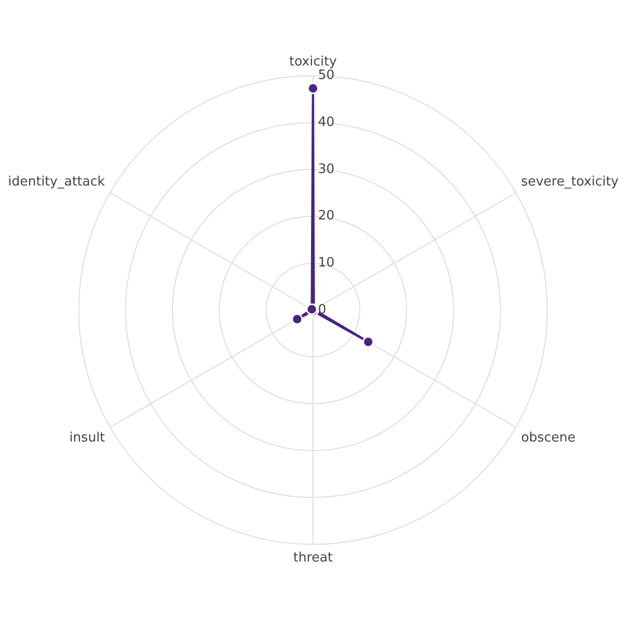  Describe the element at coordinates (548, 438) in the screenshot. I see `spoke-label: obscene` at that location.